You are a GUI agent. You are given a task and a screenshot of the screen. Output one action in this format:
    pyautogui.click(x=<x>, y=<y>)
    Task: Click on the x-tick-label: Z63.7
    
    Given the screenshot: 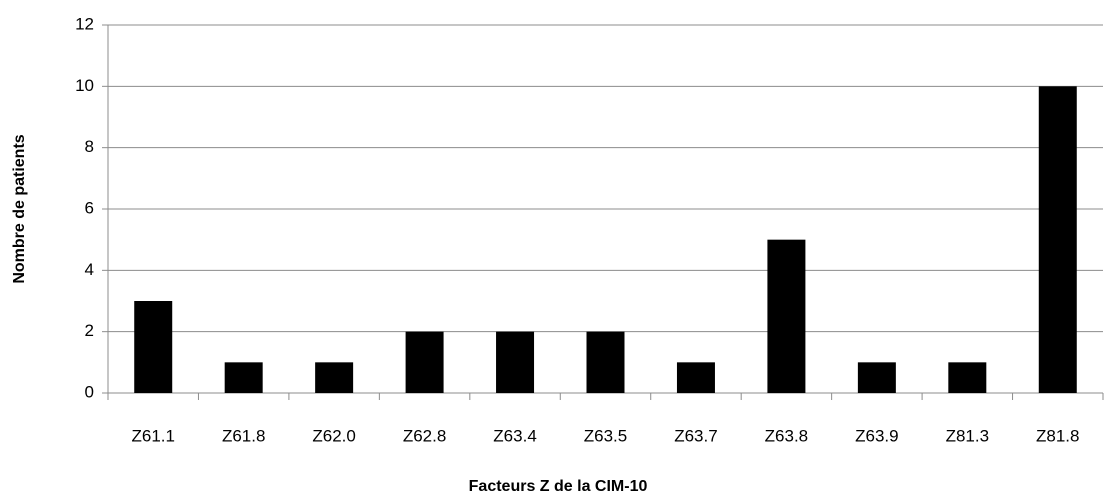 What is the action you would take?
    pyautogui.click(x=695, y=435)
    